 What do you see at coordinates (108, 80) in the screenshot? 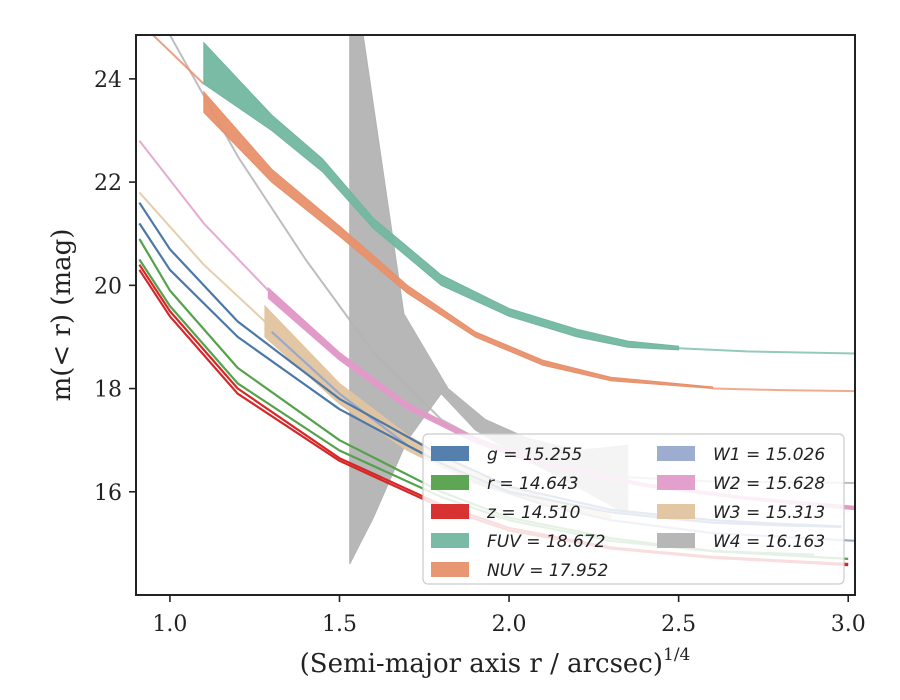
I see `y-tick-label: 24` at bounding box center [108, 80].